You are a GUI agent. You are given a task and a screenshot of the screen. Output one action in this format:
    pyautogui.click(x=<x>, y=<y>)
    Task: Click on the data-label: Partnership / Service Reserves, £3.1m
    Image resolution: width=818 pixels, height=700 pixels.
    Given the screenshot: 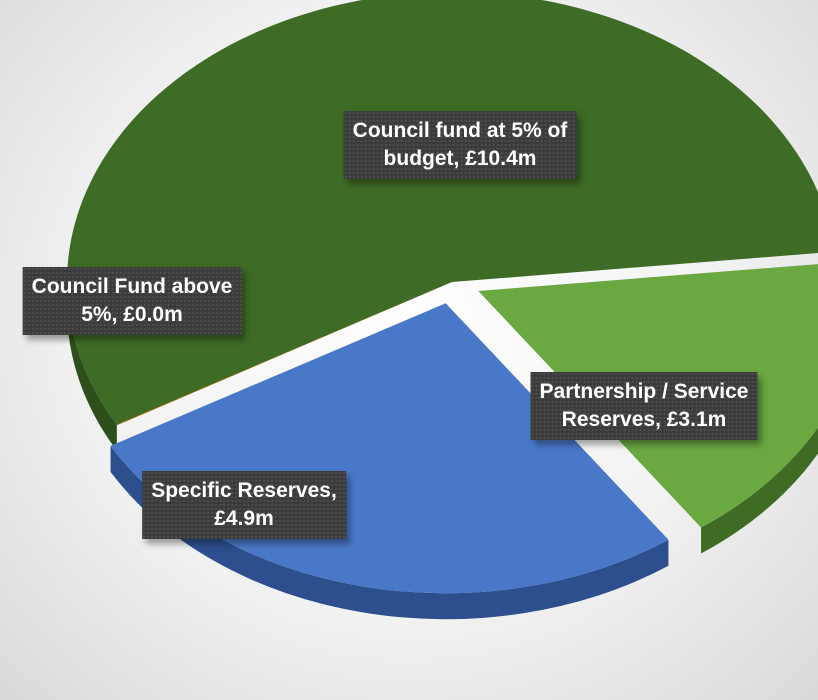 What is the action you would take?
    pyautogui.click(x=644, y=406)
    